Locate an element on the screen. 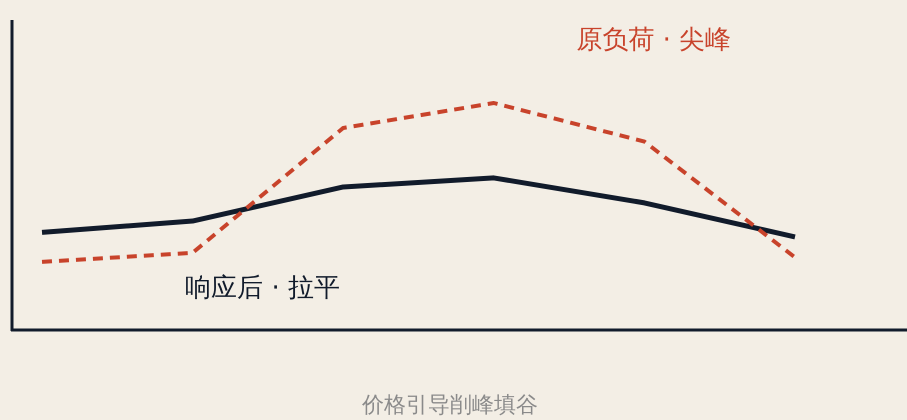 This screenshot has width=907, height=420. series-label: 响应后 · 拉平 is located at coordinates (262, 288).